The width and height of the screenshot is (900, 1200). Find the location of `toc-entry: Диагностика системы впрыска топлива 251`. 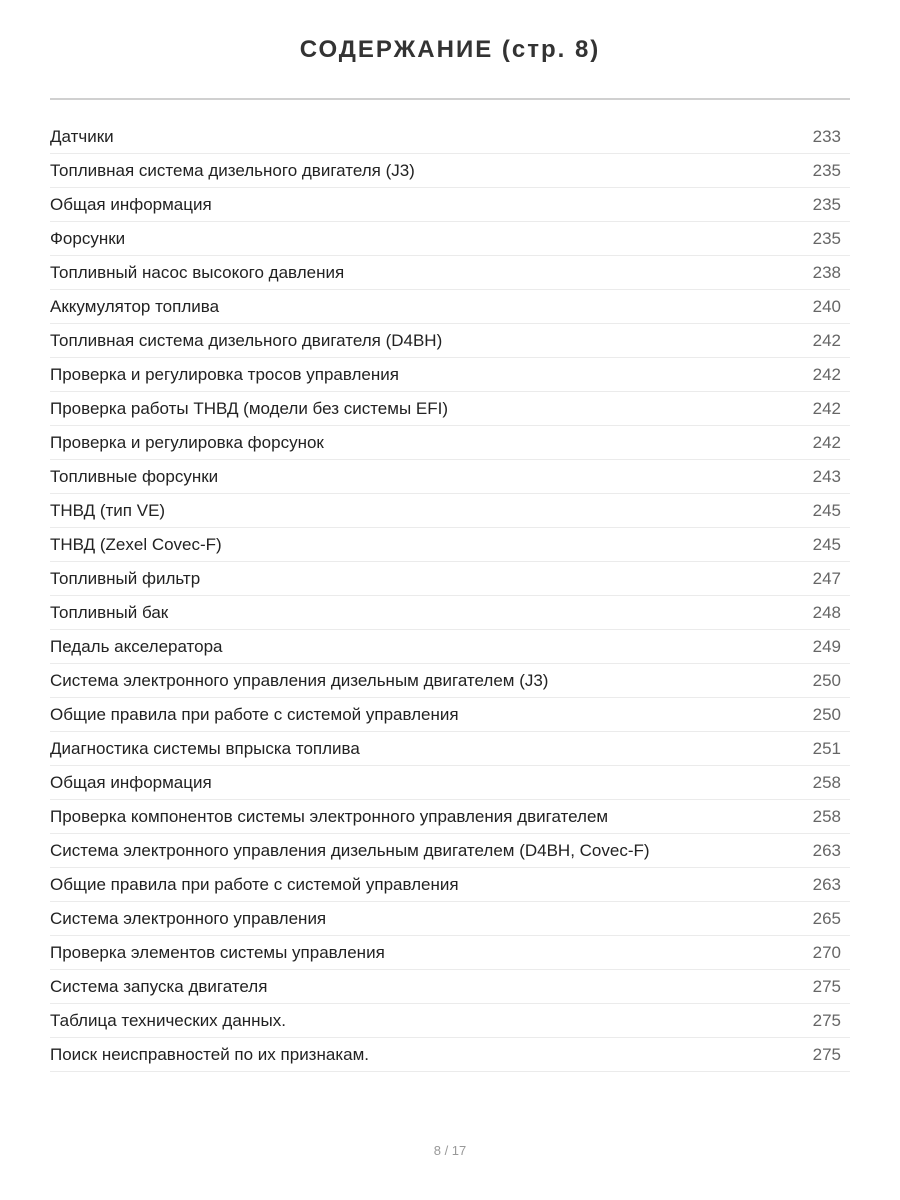

toc-entry: Диагностика системы впрыска топлива 251 is located at coordinates (450, 749).